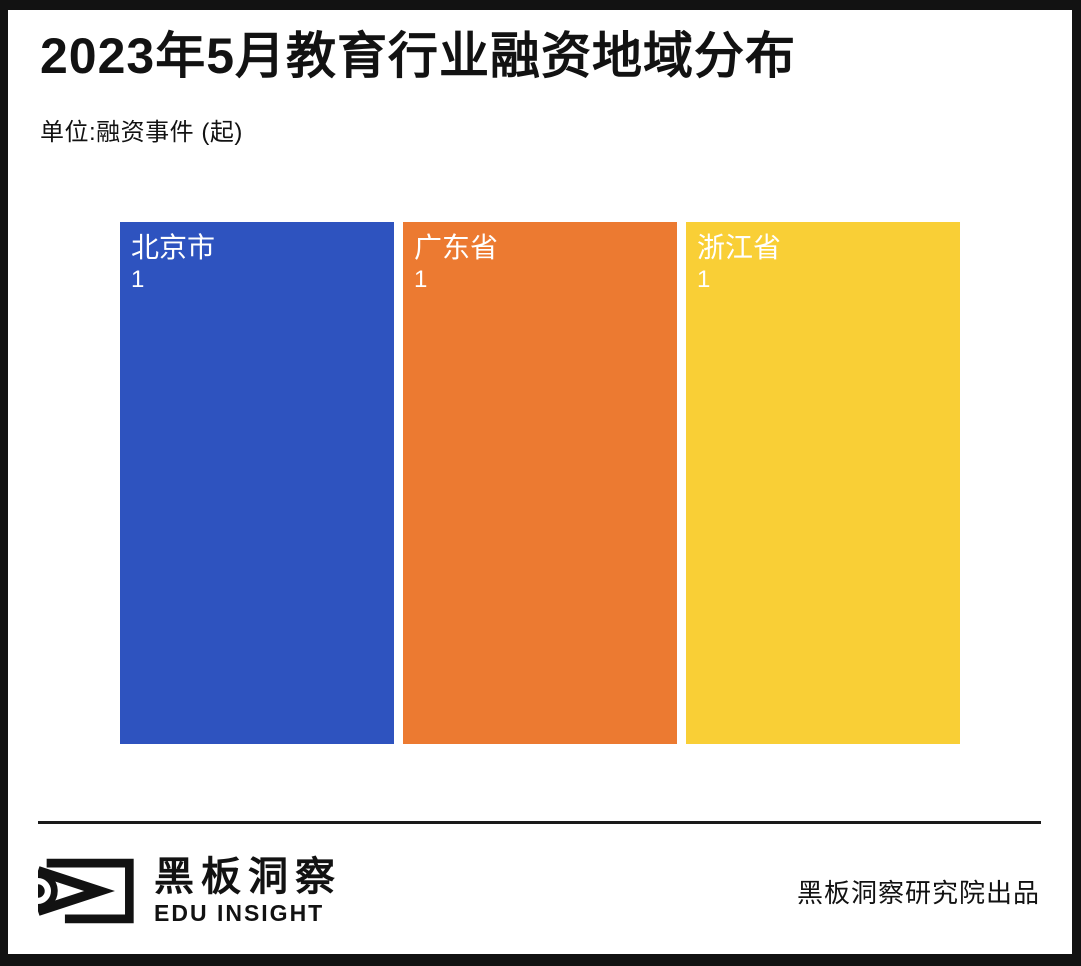  Describe the element at coordinates (248, 877) in the screenshot. I see `brand-name-cn: 黑板洞察` at that location.